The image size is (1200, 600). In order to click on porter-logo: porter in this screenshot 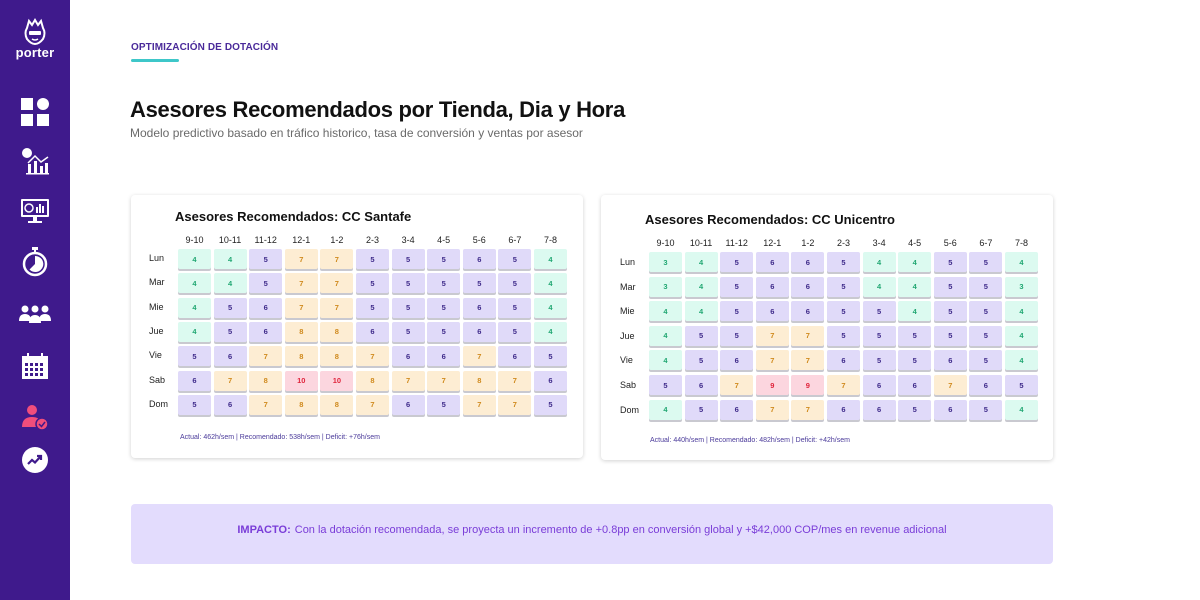, I will do `click(35, 39)`.